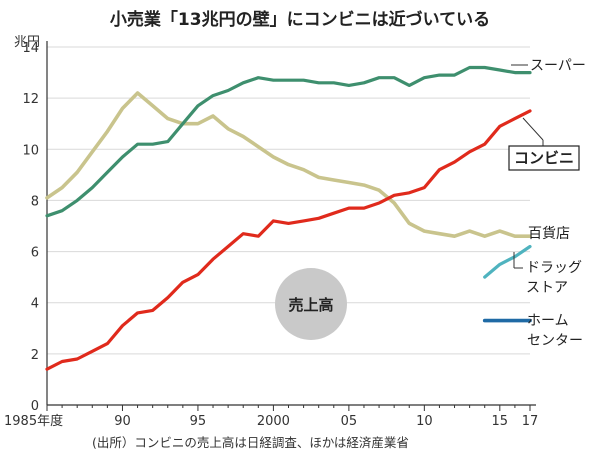 The height and width of the screenshot is (461, 600). I want to click on y-tick-label: 14, so click(30, 48).